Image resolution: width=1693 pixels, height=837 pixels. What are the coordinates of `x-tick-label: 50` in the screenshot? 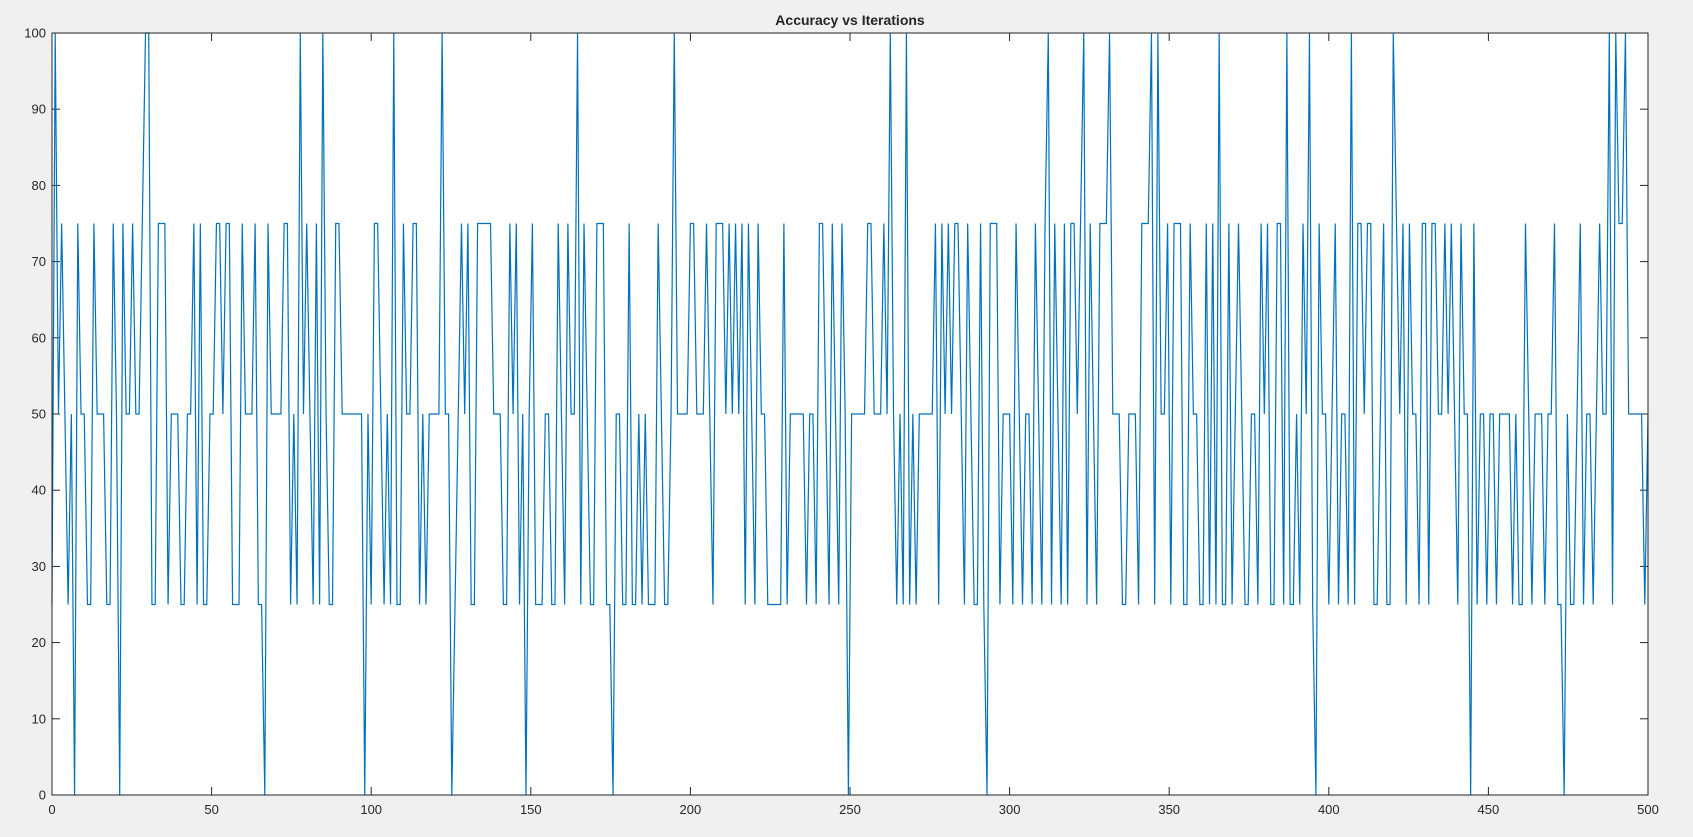 It's located at (211, 809).